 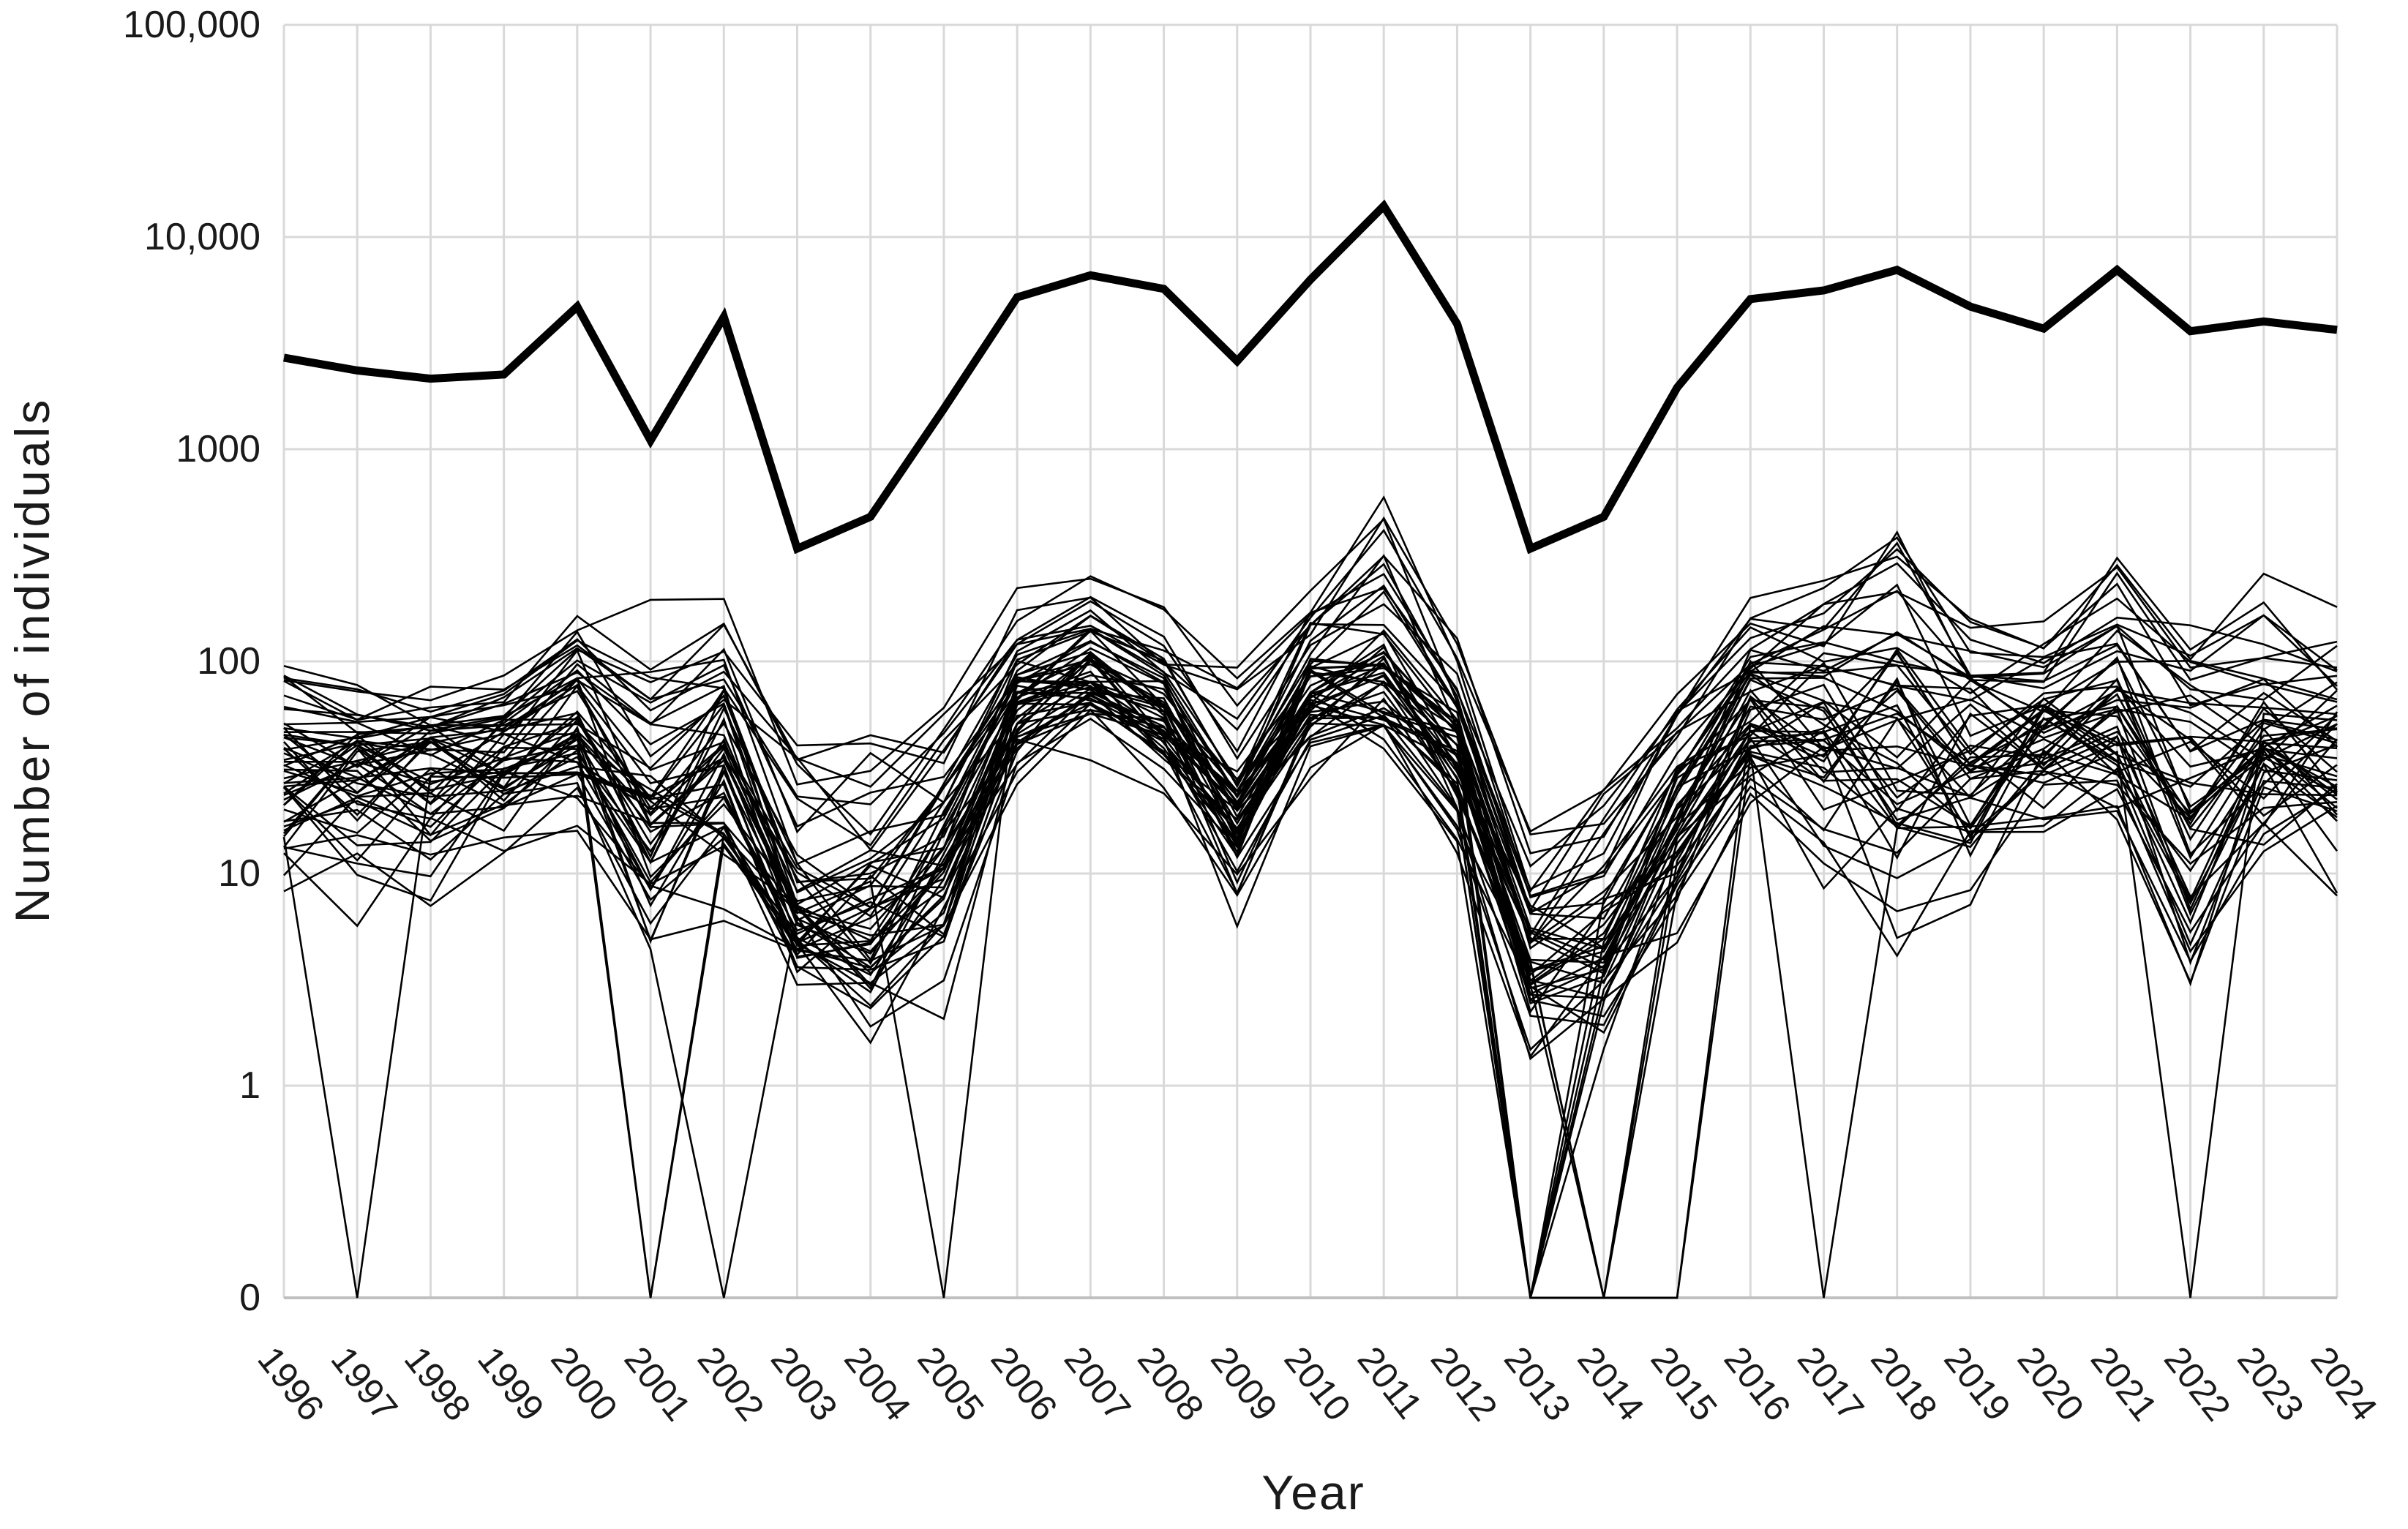 I want to click on y-tick-label: 10, so click(x=239, y=874).